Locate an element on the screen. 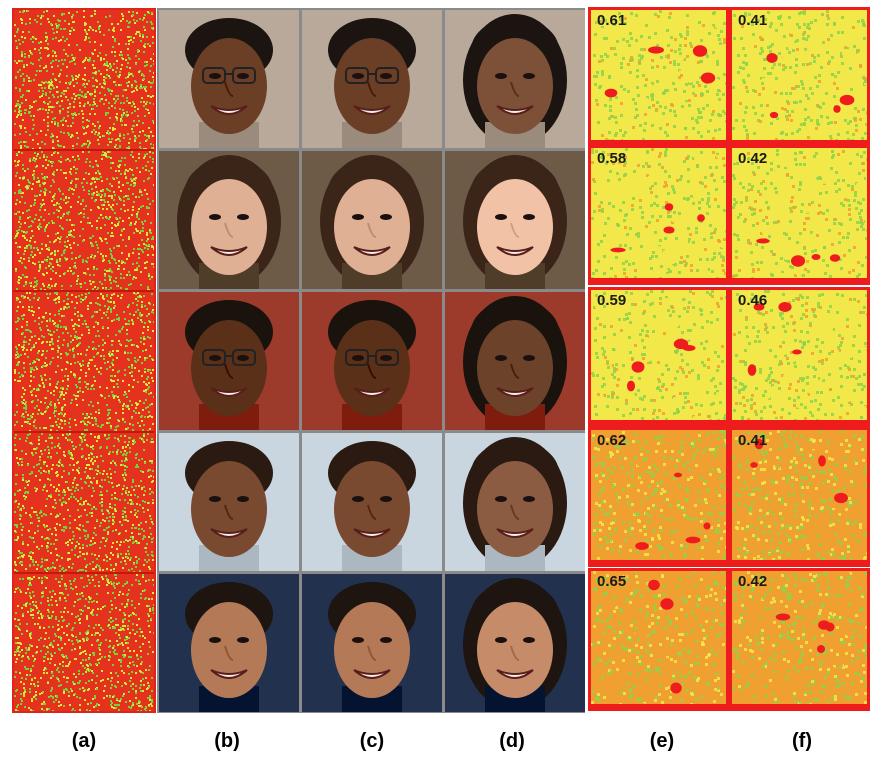 Image resolution: width=883 pixels, height=768 pixels. heatmap-panel: 0.62 is located at coordinates (658, 497).